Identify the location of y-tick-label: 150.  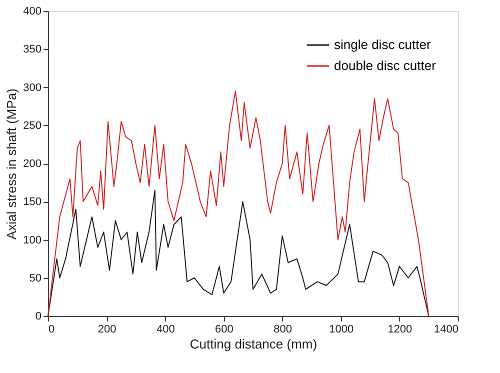
(32, 202).